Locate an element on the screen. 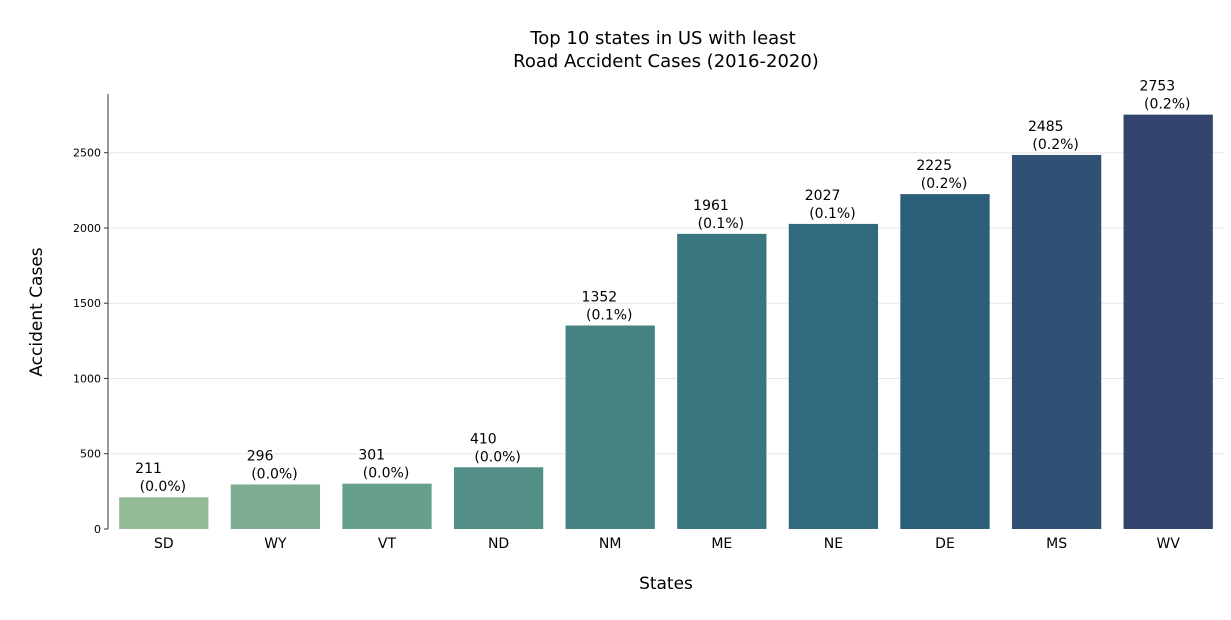  x-tick-label-nd: ND is located at coordinates (498, 544).